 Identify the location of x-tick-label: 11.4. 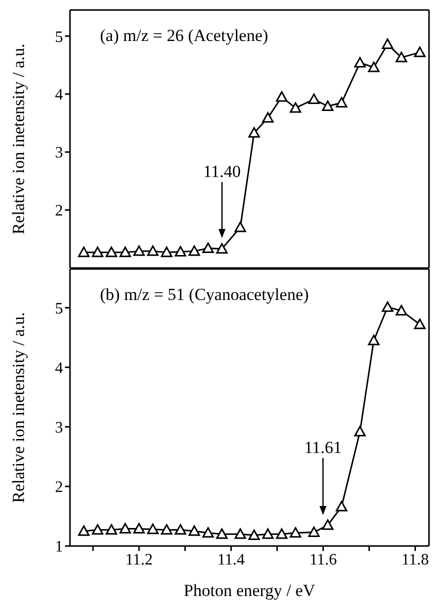
(231, 559).